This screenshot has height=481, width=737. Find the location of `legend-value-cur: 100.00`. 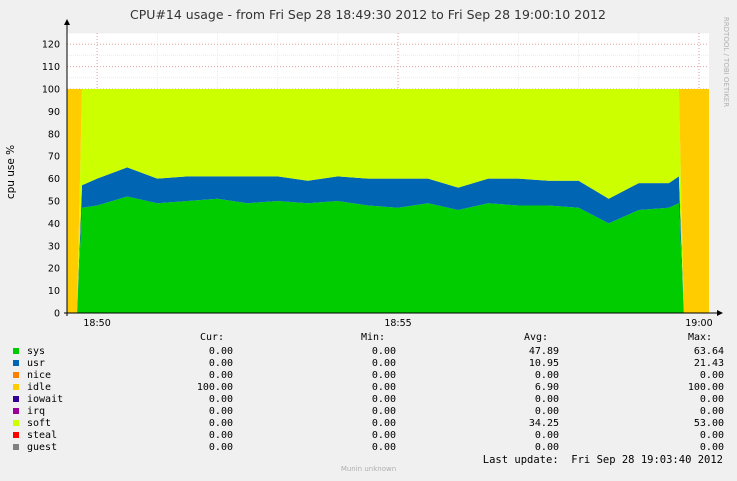

legend-value-cur: 100.00 is located at coordinates (214, 387).